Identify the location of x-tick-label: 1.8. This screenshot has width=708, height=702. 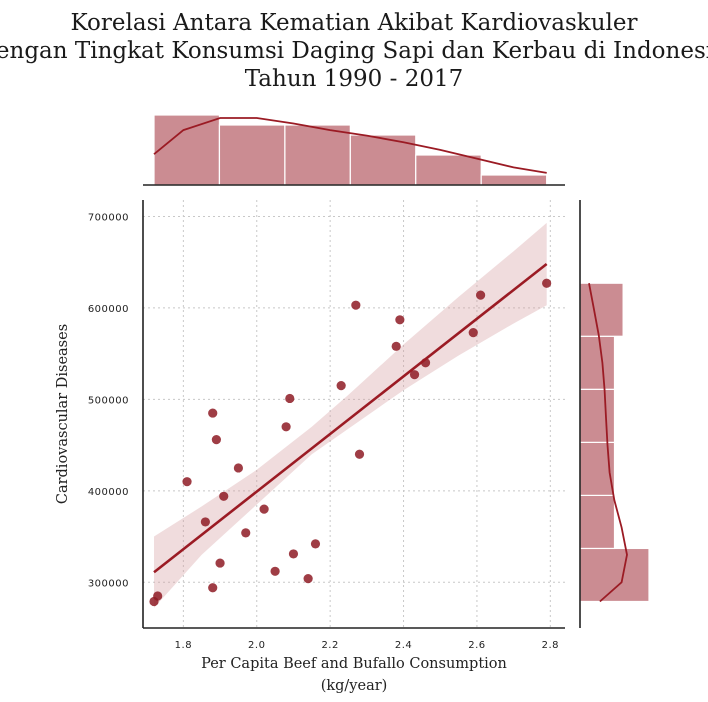
(183, 645).